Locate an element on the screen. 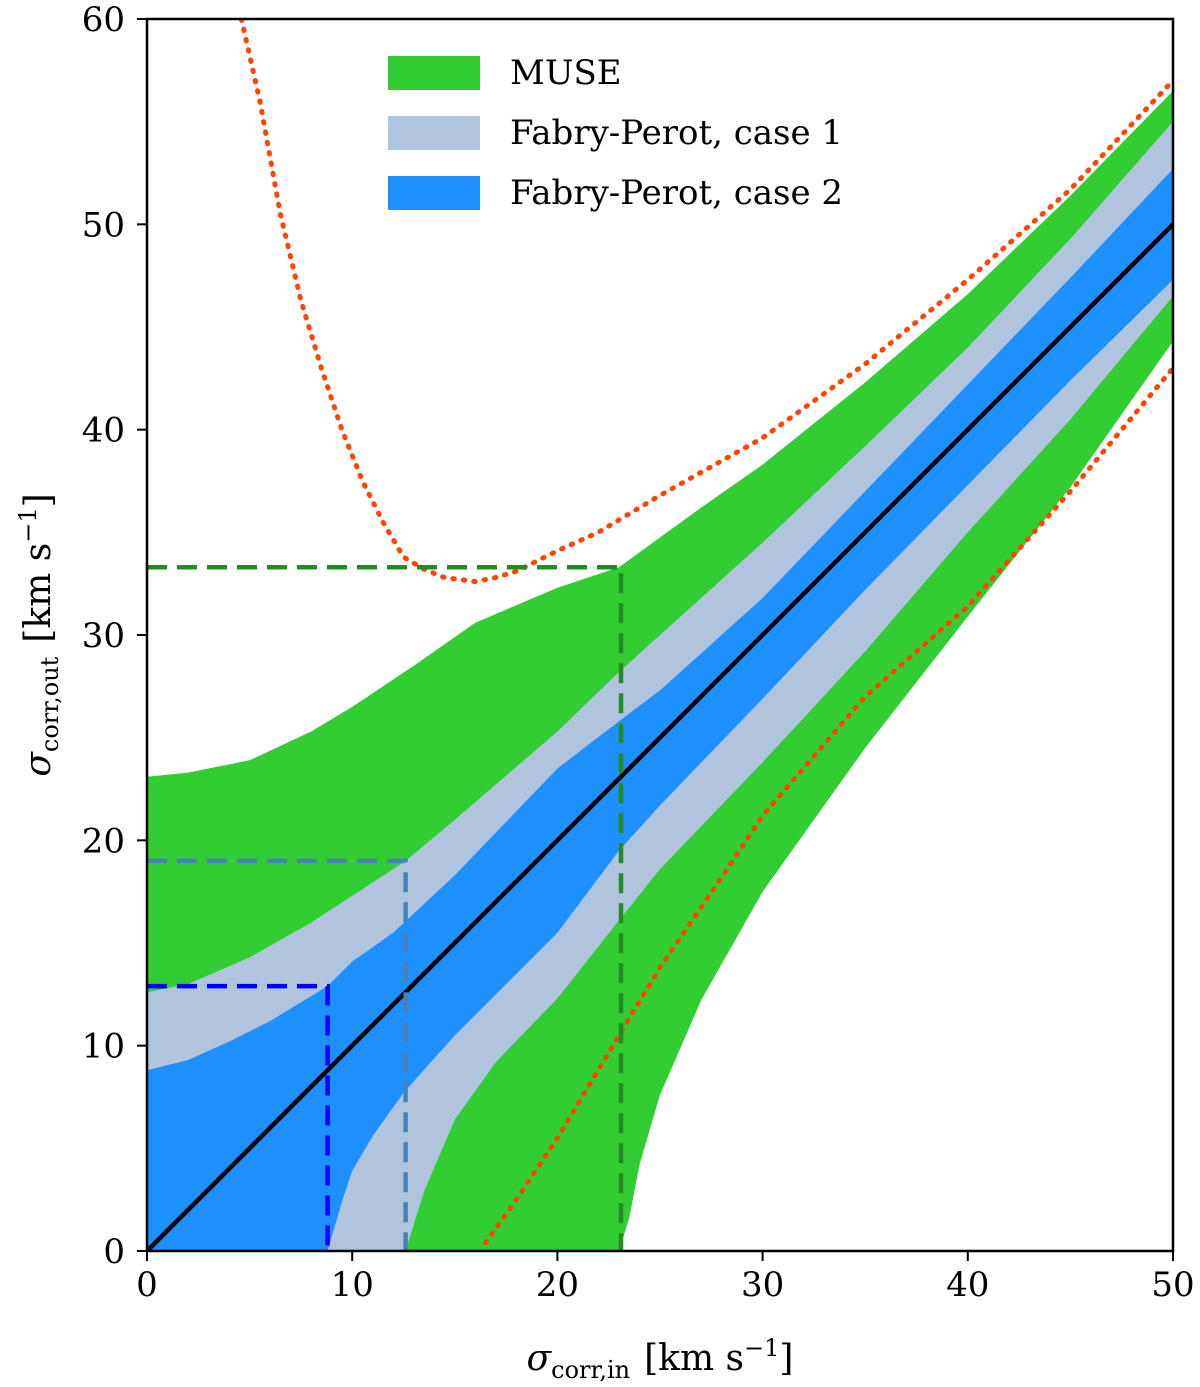 The width and height of the screenshot is (1200, 1387). y-tick-label-0: 0 is located at coordinates (114, 1252).